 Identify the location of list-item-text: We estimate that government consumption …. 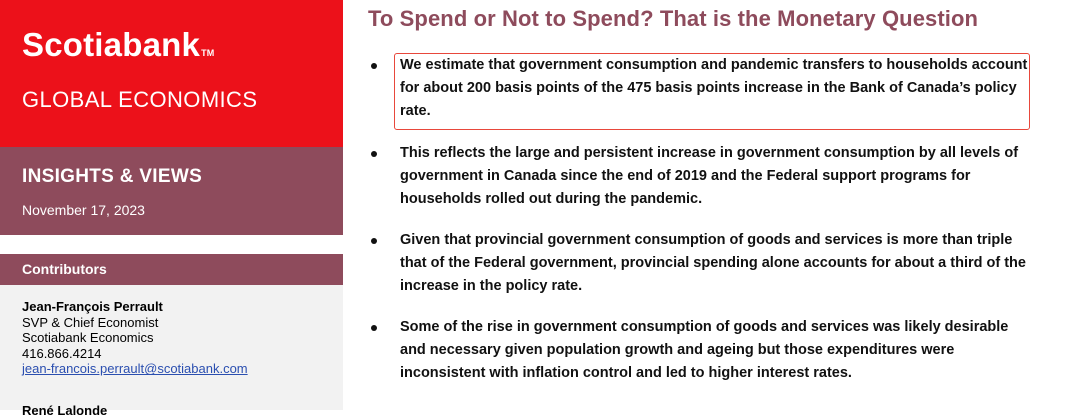
(714, 88).